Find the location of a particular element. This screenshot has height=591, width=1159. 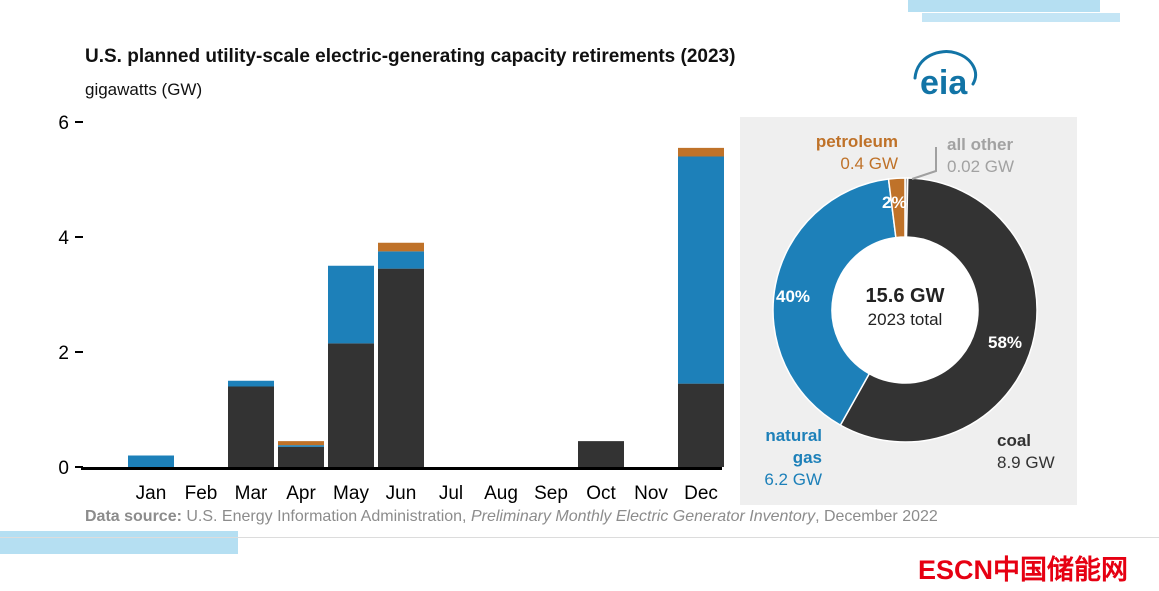

bar-segment-Mar-coal is located at coordinates (251, 426).